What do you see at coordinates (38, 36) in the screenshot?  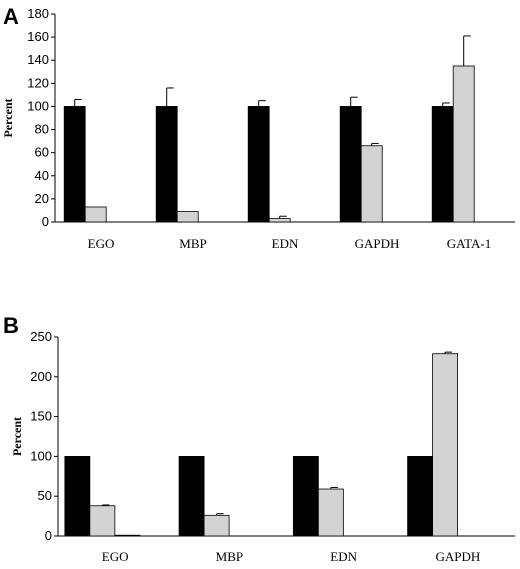 I see `y-tick-label: 160` at bounding box center [38, 36].